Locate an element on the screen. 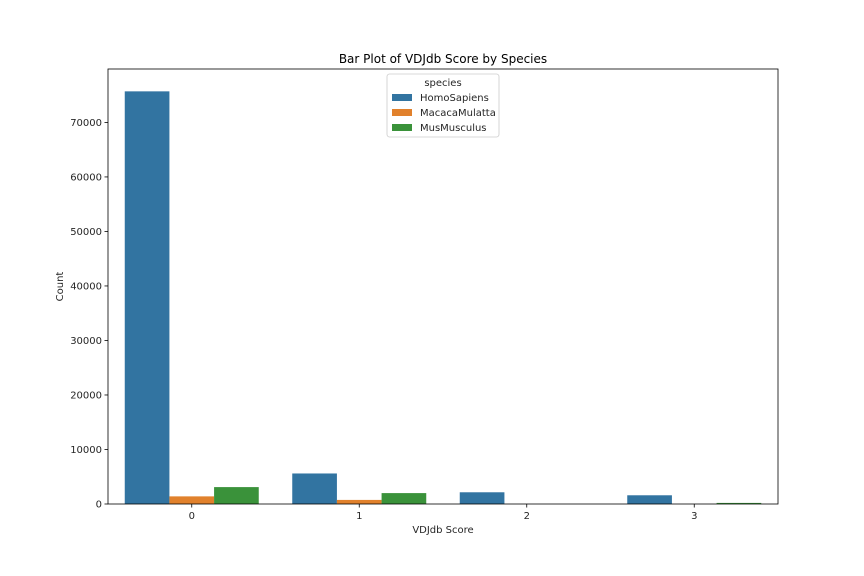 The width and height of the screenshot is (864, 576). y-tick-label-30000: 30000 is located at coordinates (86, 341).